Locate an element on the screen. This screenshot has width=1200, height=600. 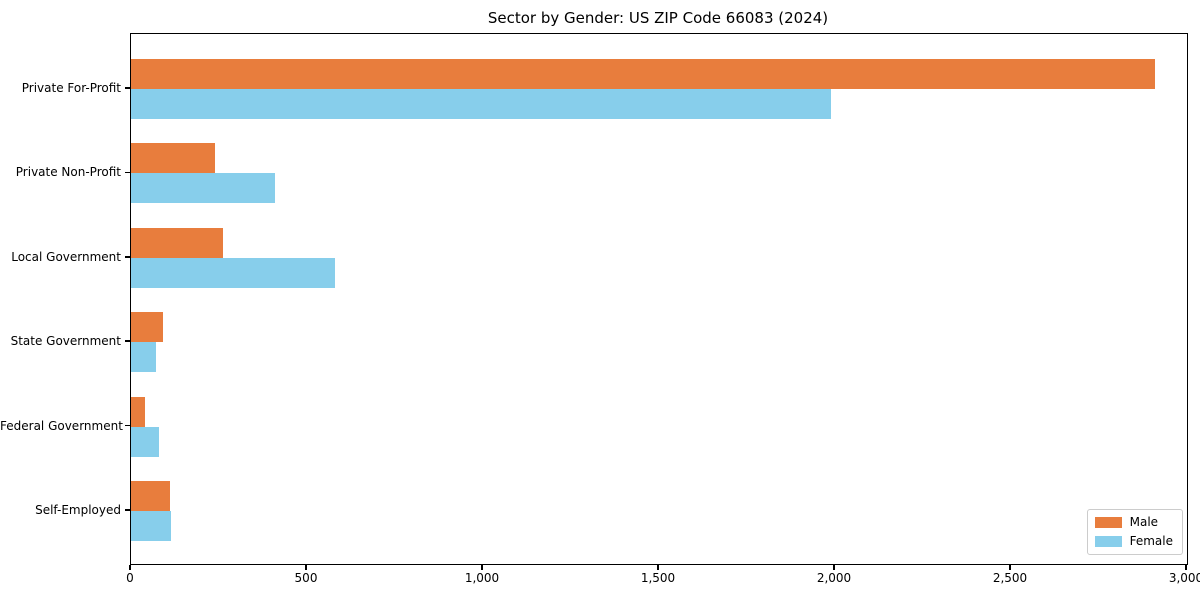
x-tick-label-500: 500 is located at coordinates (306, 578).